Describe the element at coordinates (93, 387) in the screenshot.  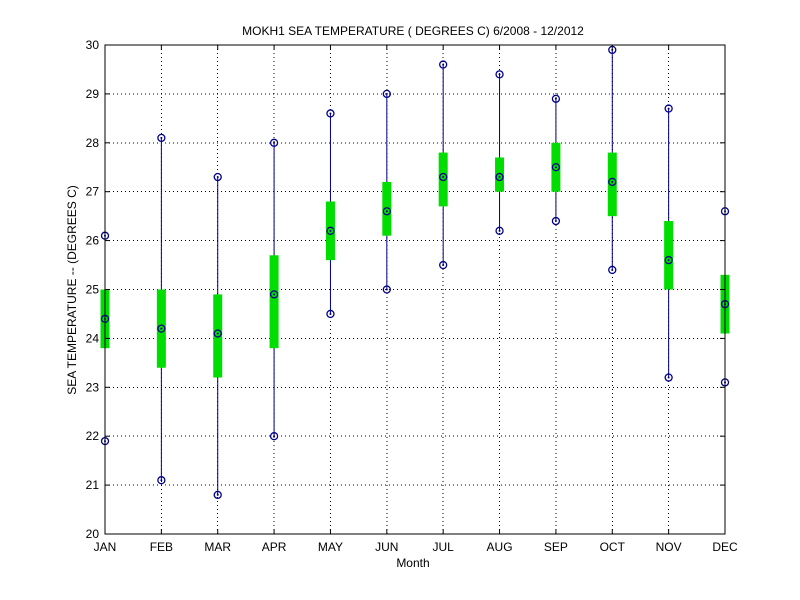
I see `y-tick-label: 23` at that location.